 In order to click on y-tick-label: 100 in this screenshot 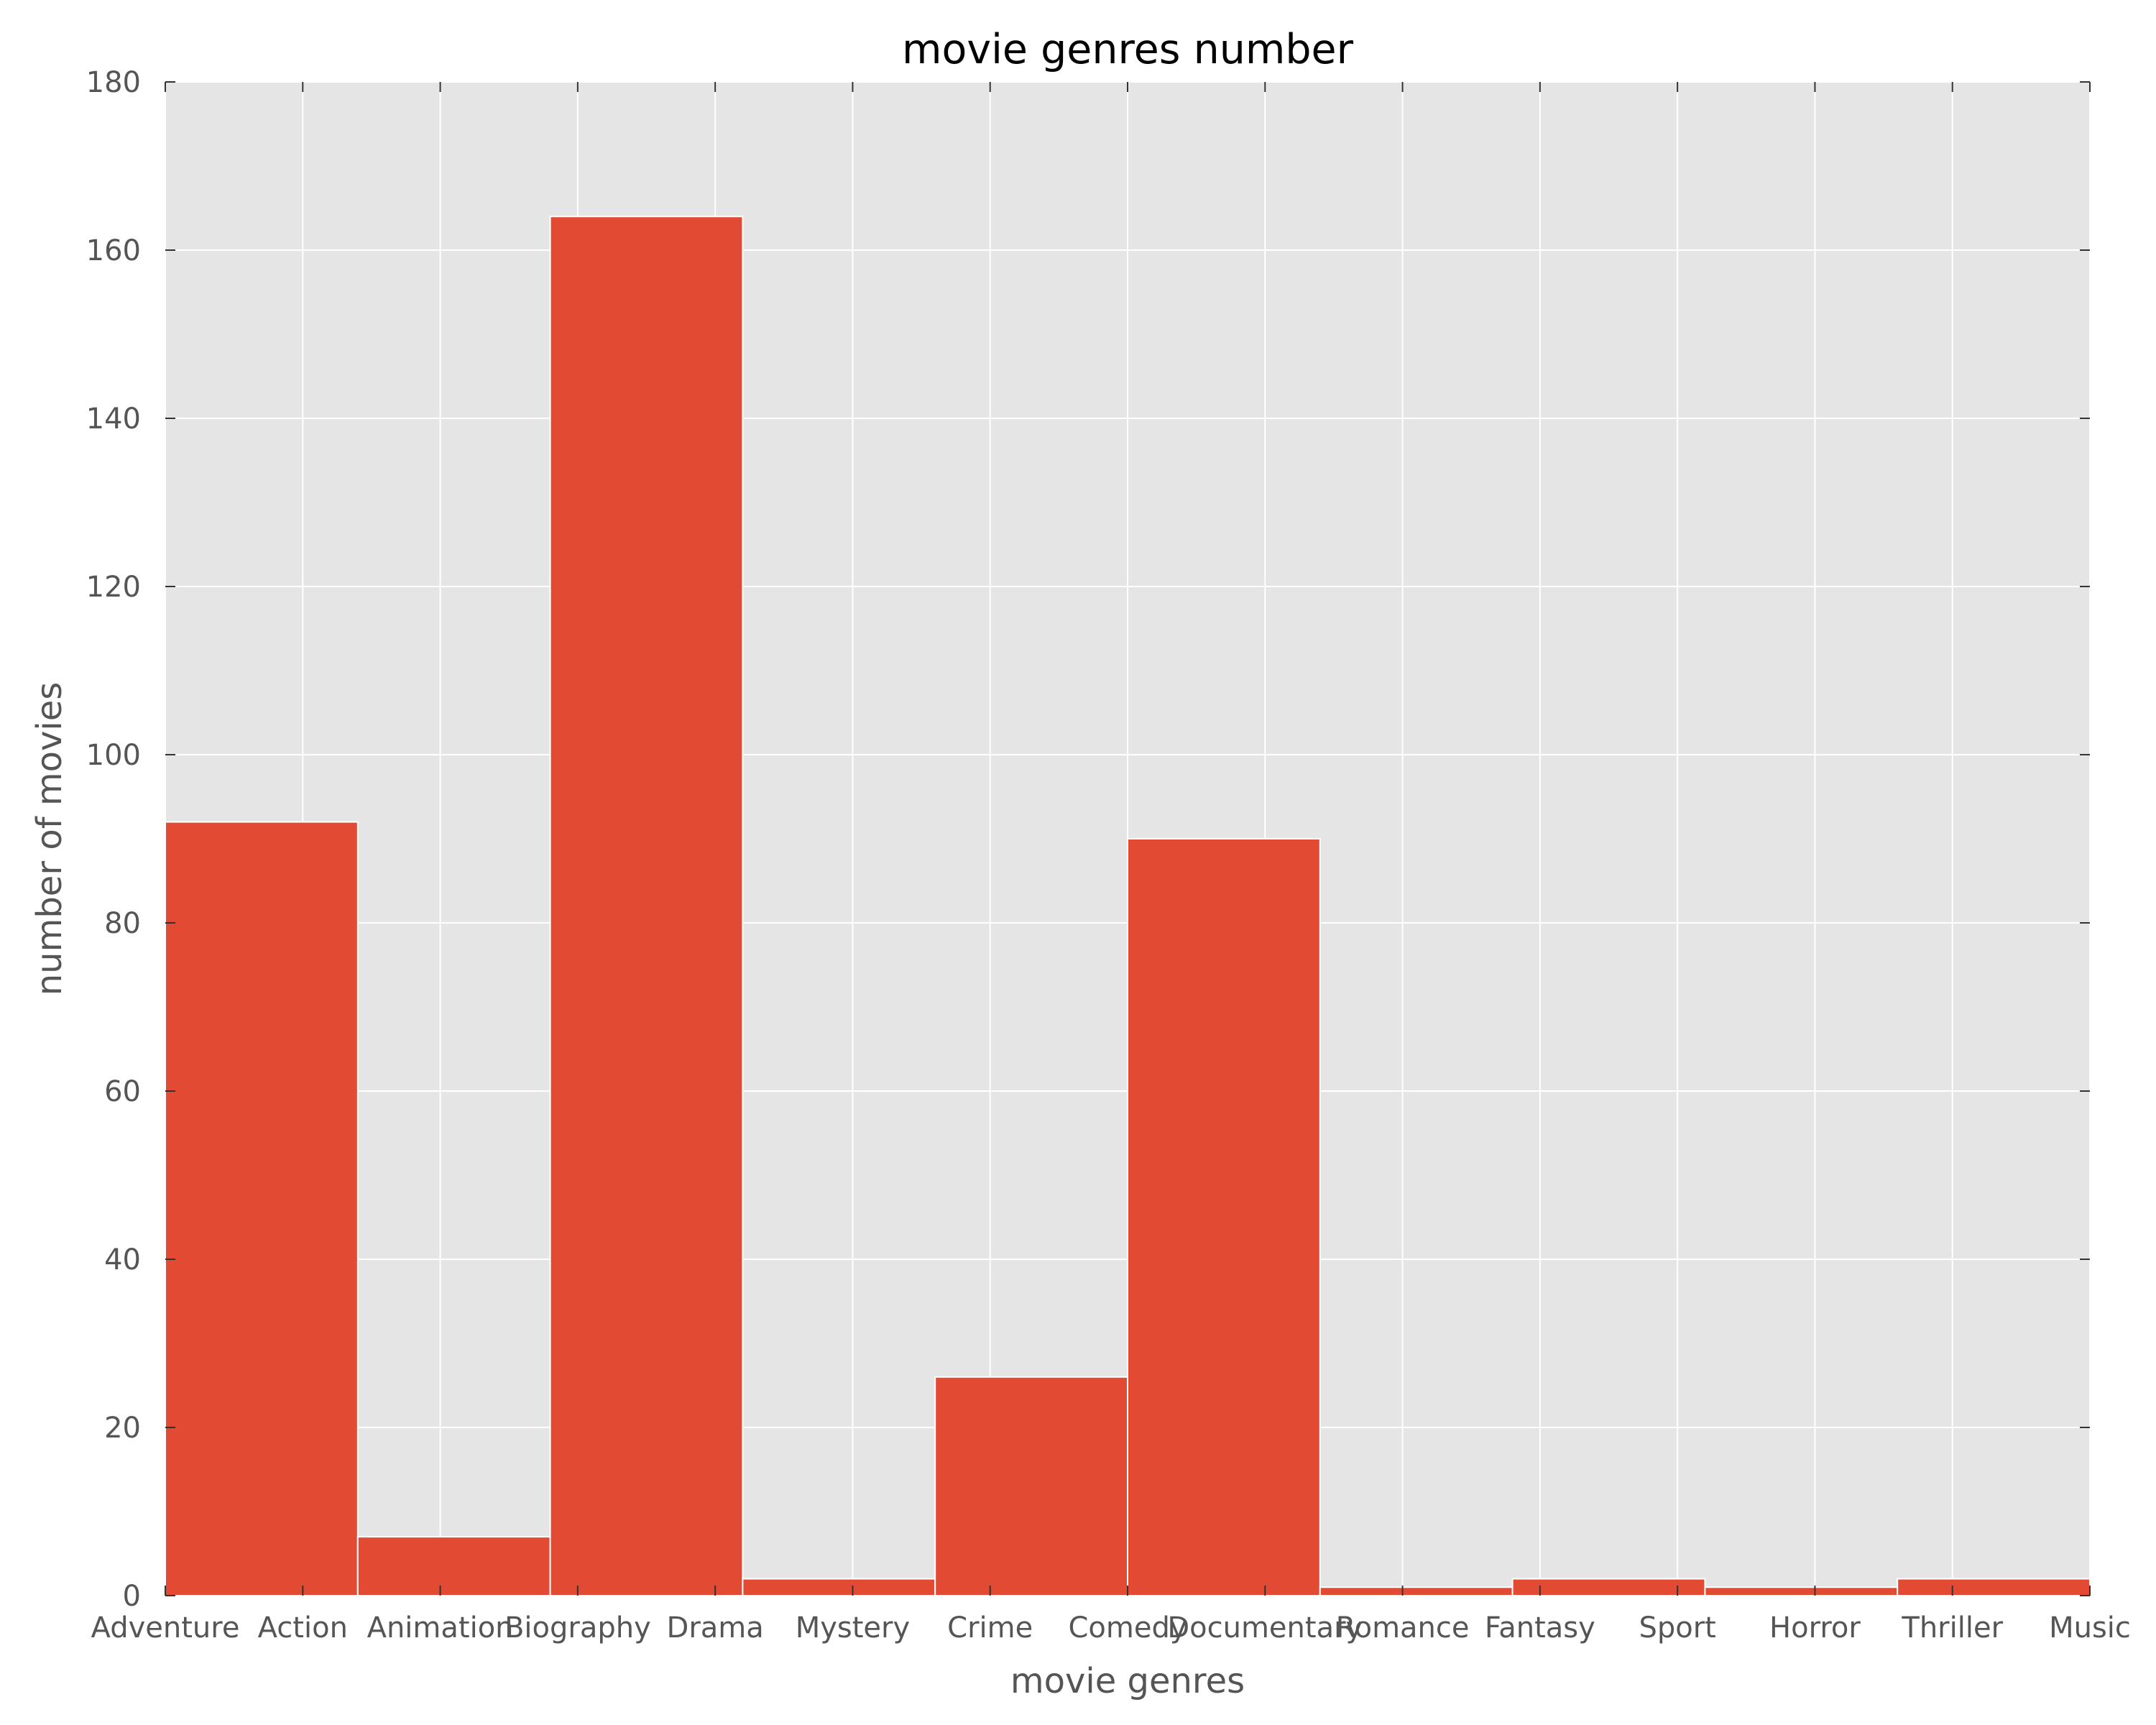, I will do `click(113, 755)`.